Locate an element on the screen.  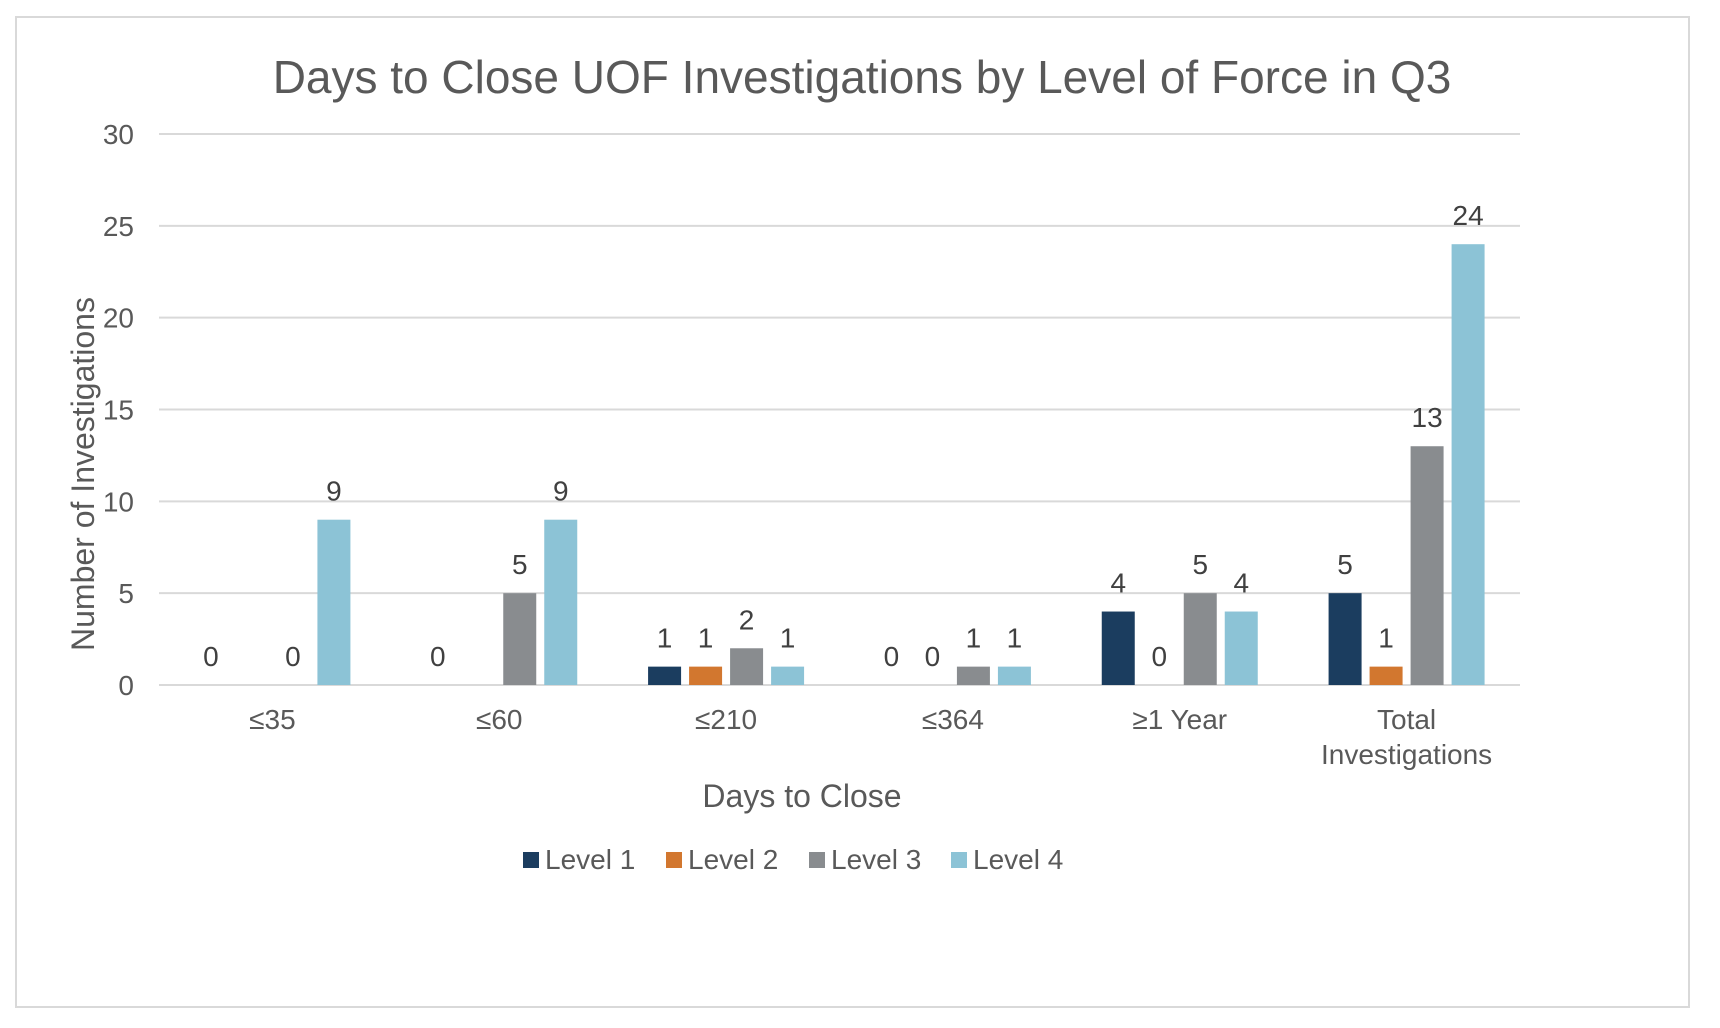
legend-label: Level 4 is located at coordinates (1018, 859).